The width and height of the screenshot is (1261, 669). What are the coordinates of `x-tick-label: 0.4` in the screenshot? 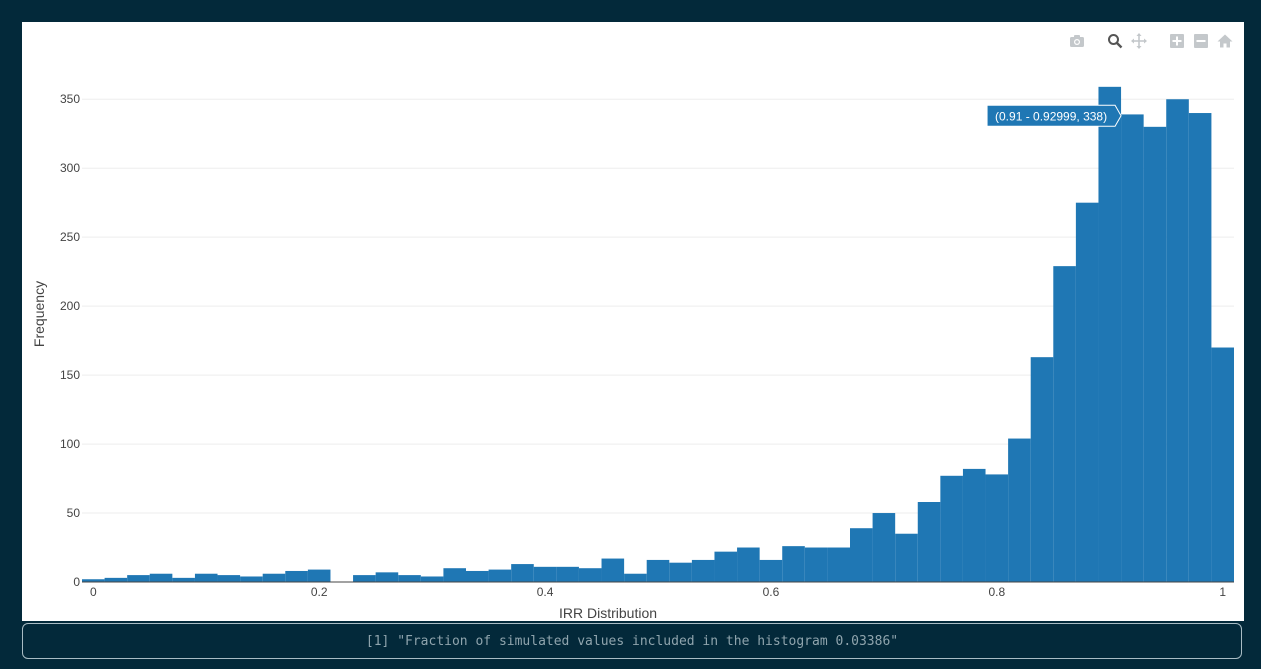 It's located at (545, 592).